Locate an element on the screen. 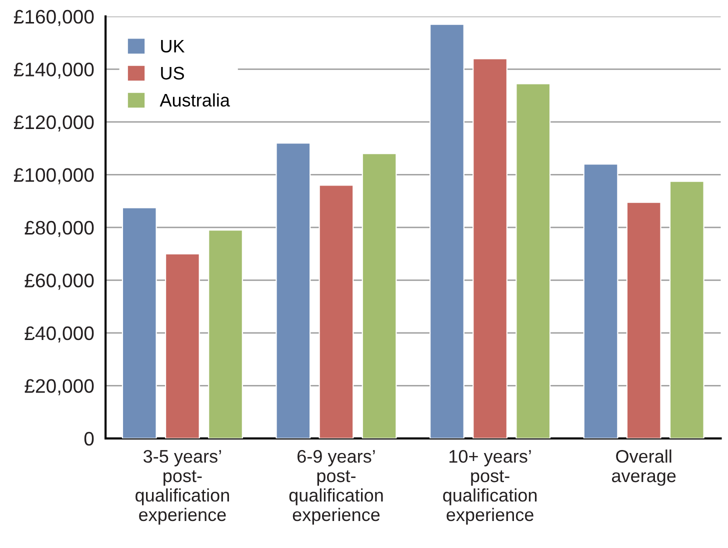  y-tick-label: £80,000 is located at coordinates (59, 228).